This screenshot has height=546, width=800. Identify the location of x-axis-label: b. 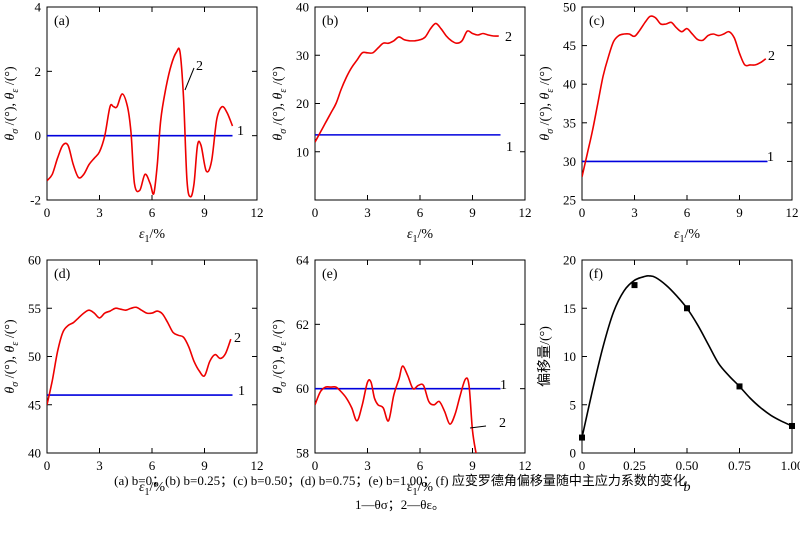
(687, 487).